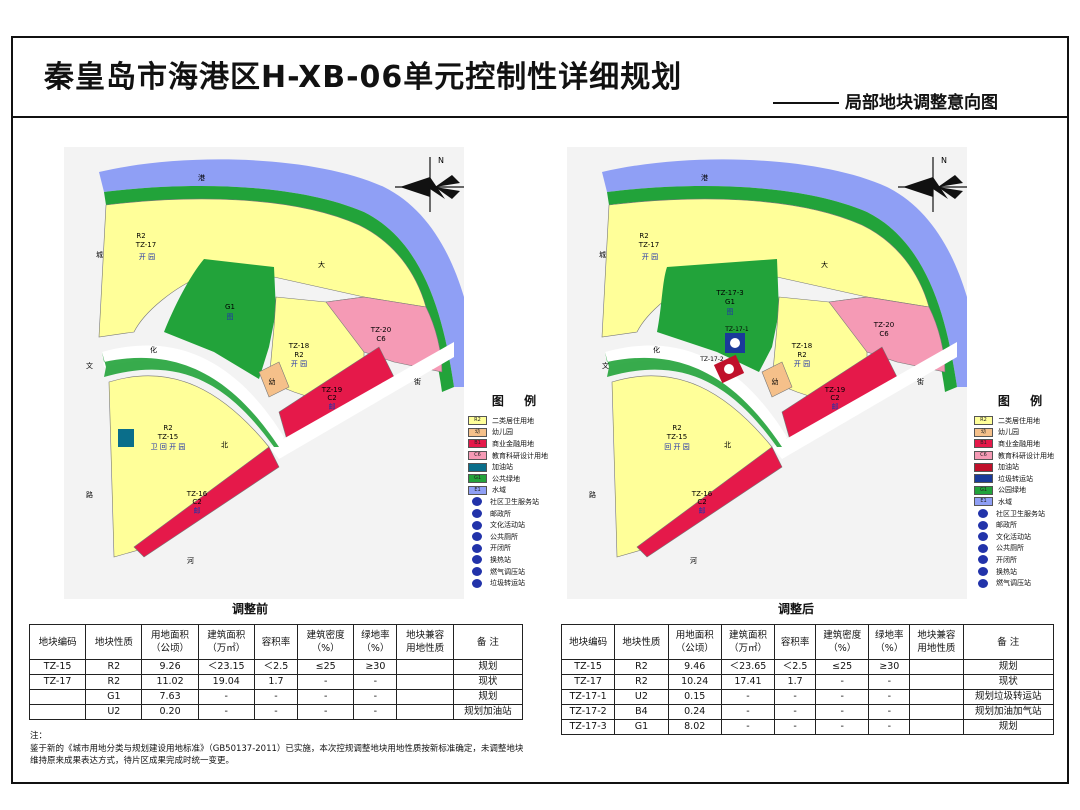 This screenshot has width=1080, height=810. I want to click on table-row: TZ-15 R2 9.26 ＜23.15 ＜2.5 ≤25 ≥30 规划, so click(276, 667).